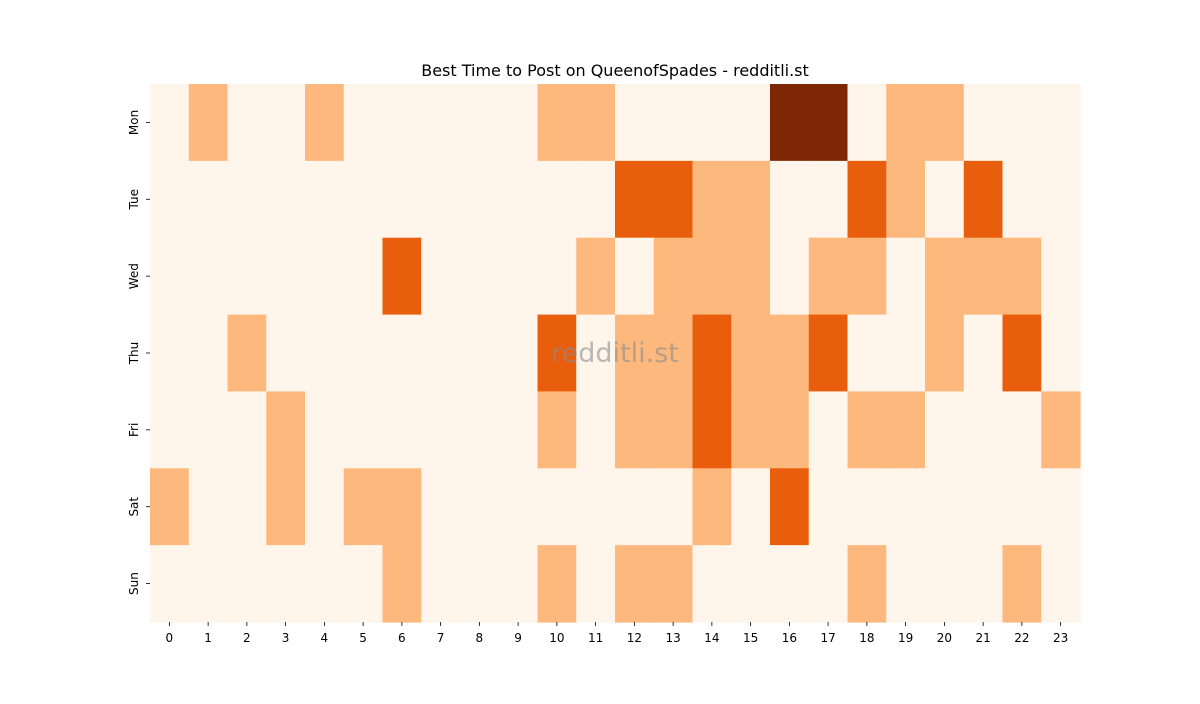 This screenshot has width=1200, height=704. What do you see at coordinates (711, 638) in the screenshot?
I see `x-tick-label: 14` at bounding box center [711, 638].